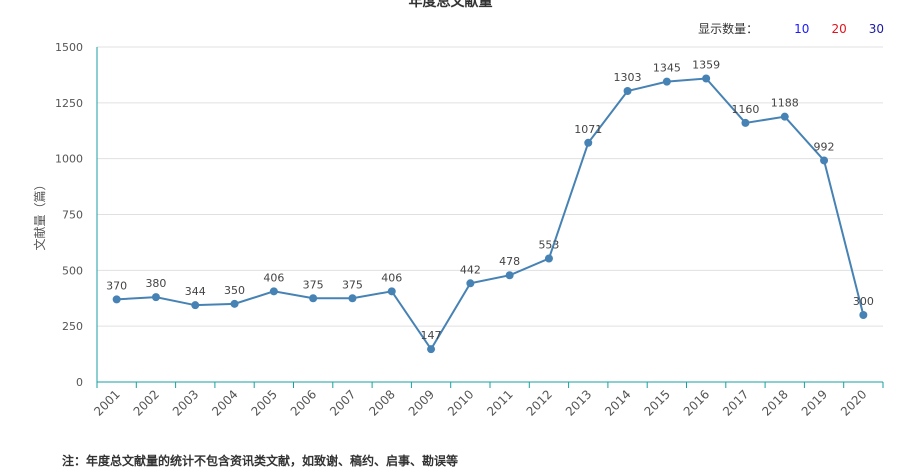 The image size is (901, 469). What do you see at coordinates (303, 402) in the screenshot?
I see `x-tick-label: 2006` at bounding box center [303, 402].